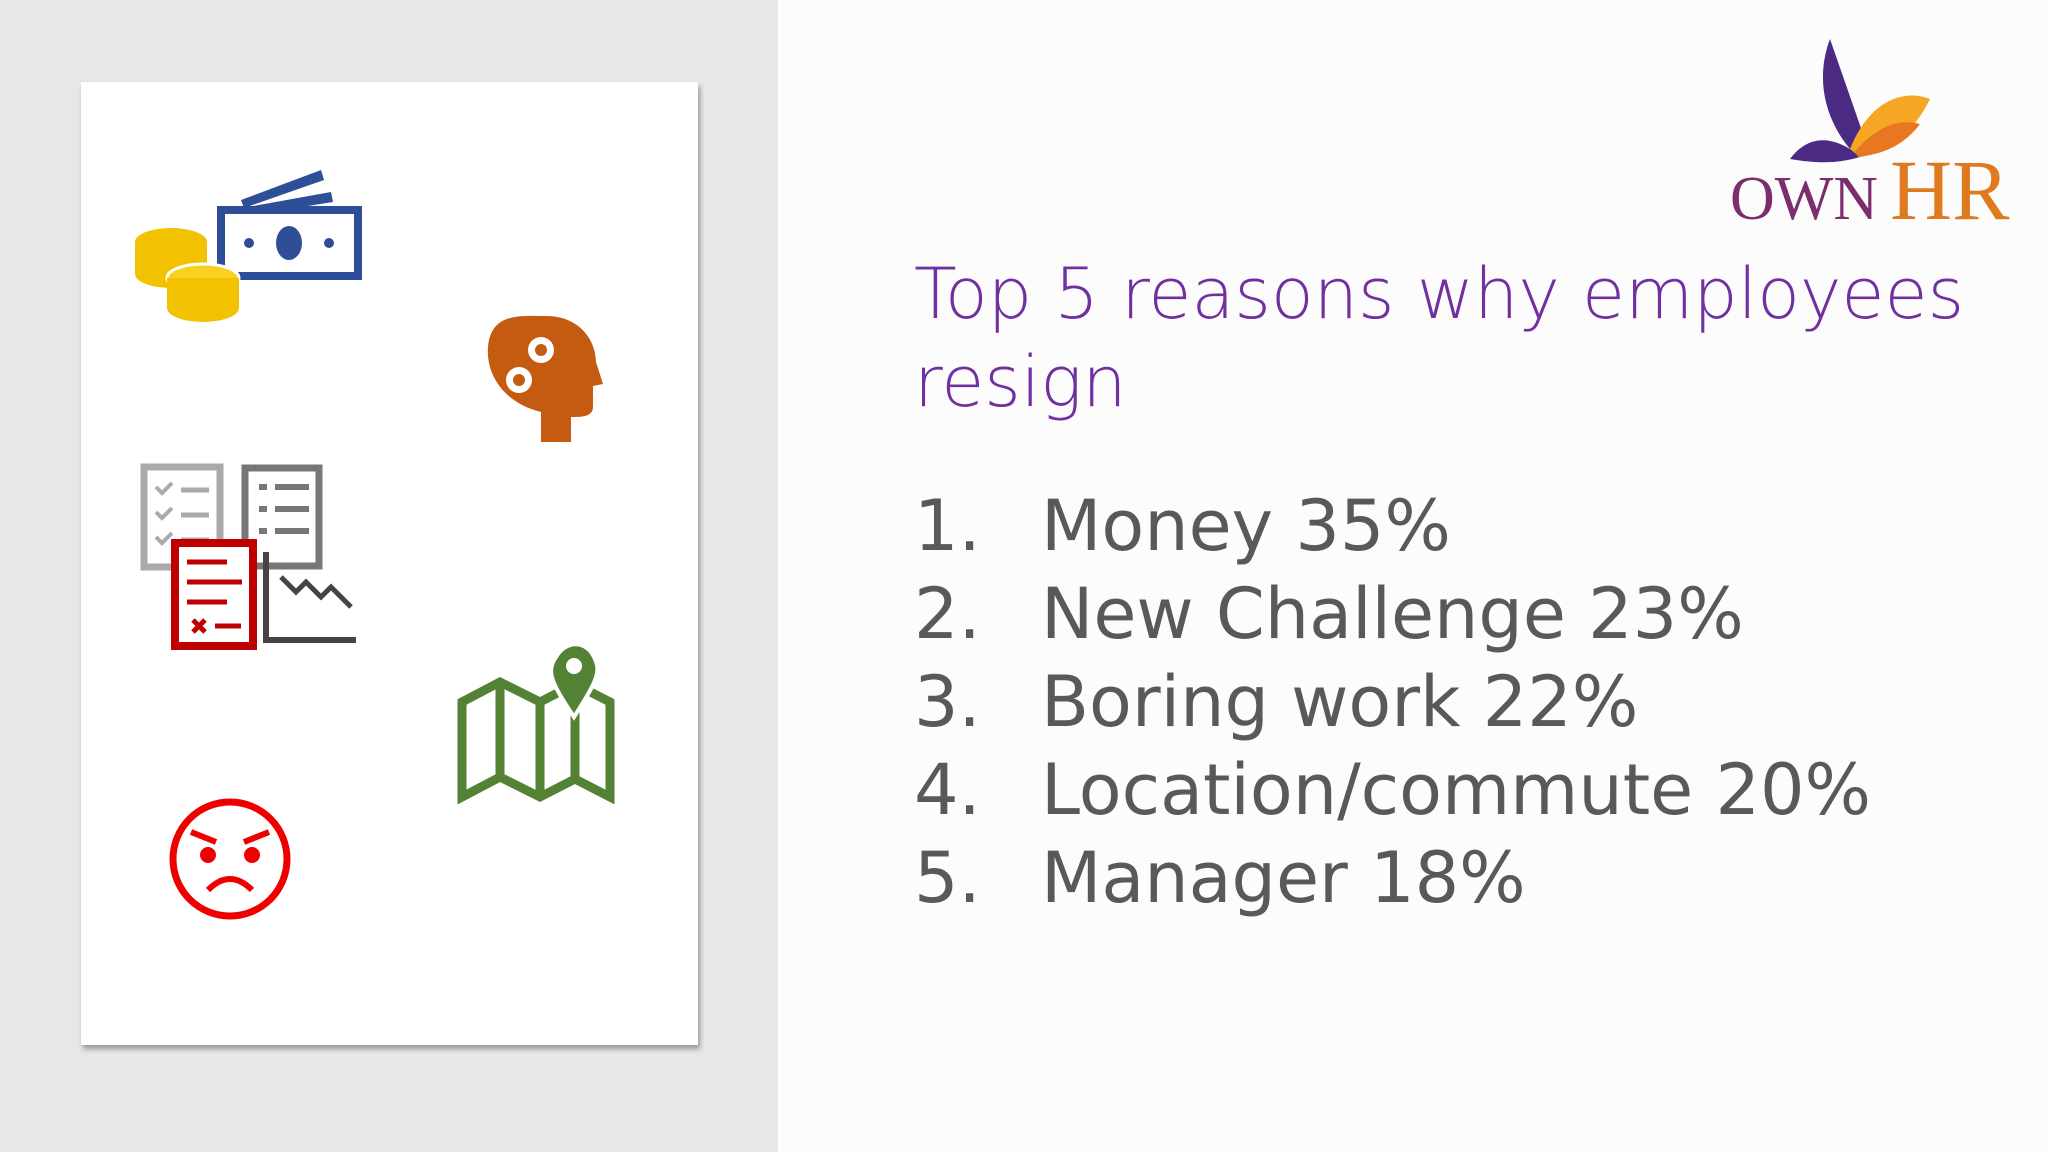 The image size is (2048, 1152). Describe the element at coordinates (947, 614) in the screenshot. I see `reason-number: 2.` at that location.